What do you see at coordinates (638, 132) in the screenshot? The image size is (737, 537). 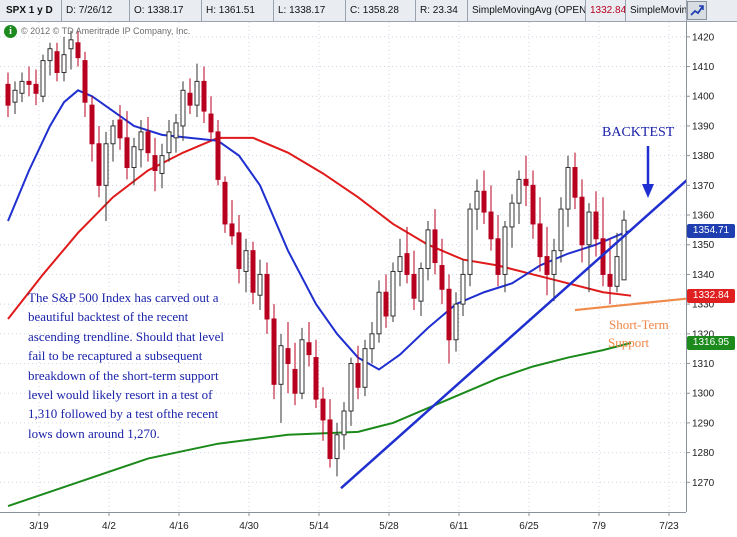 I see `backtest-callout: BACKTEST` at bounding box center [638, 132].